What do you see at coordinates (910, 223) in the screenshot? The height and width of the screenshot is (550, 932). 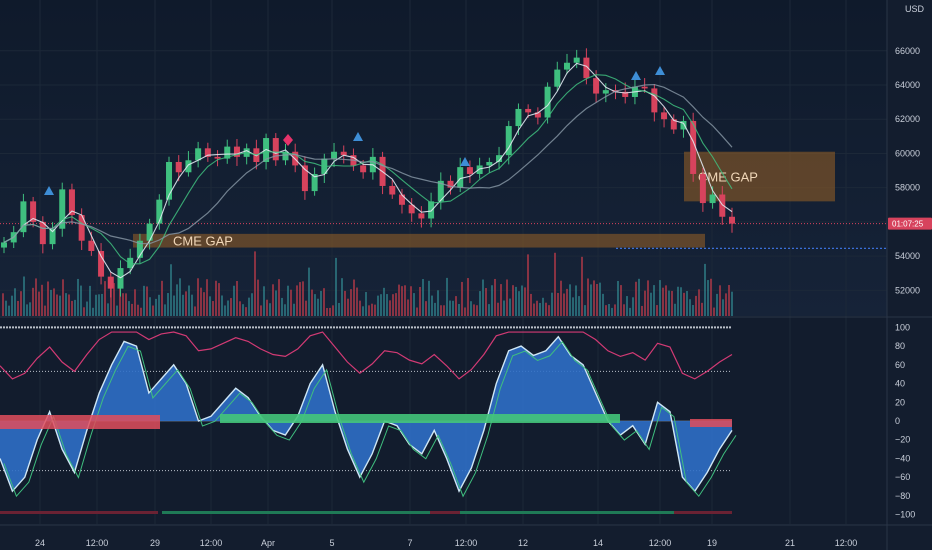 I see `current-price-tag` at bounding box center [910, 223].